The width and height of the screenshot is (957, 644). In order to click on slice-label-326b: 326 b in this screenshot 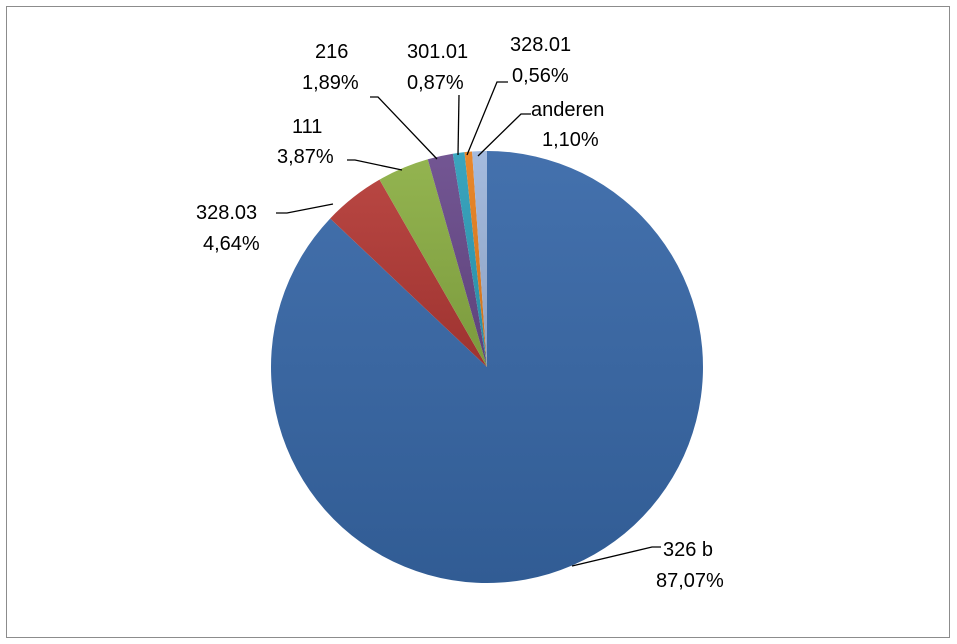, I will do `click(688, 550)`.